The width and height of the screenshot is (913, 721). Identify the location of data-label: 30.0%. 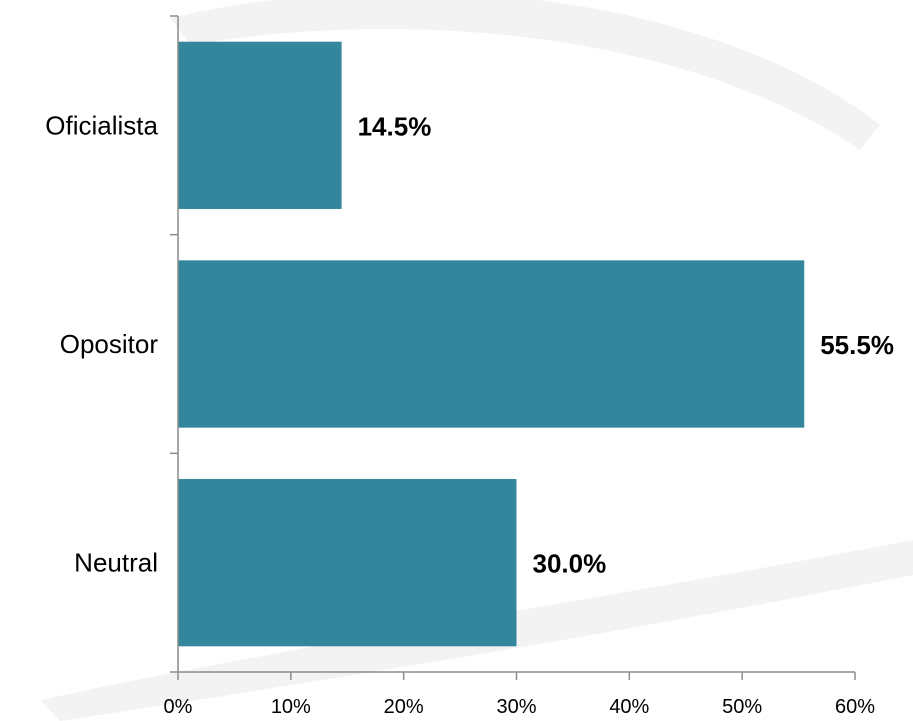
(570, 564).